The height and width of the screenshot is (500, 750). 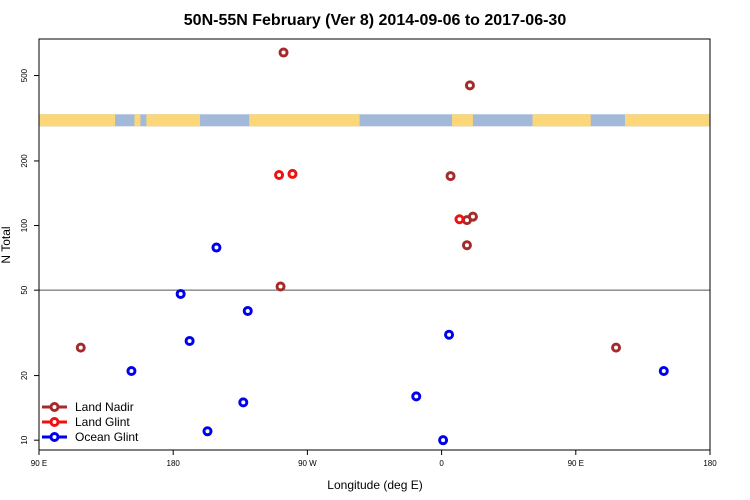 I want to click on legend-label: Land Nadir, so click(x=104, y=407).